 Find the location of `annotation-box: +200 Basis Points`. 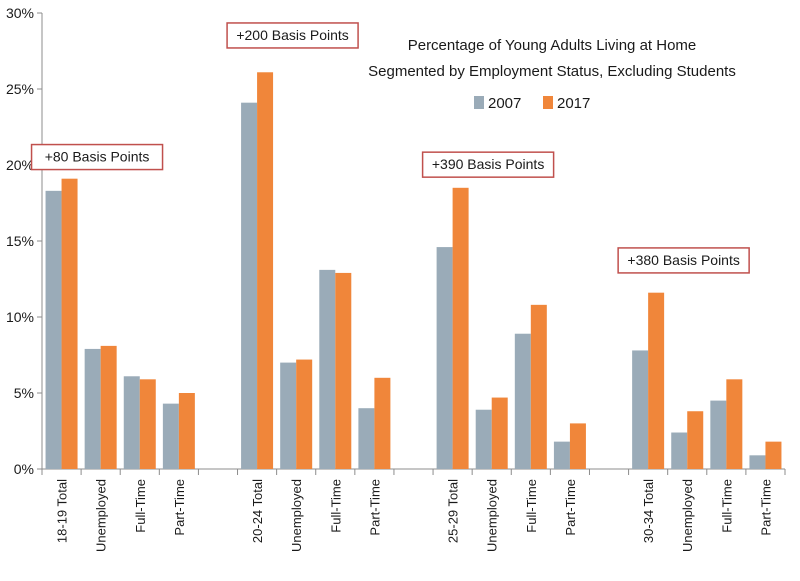

annotation-box: +200 Basis Points is located at coordinates (292, 35).